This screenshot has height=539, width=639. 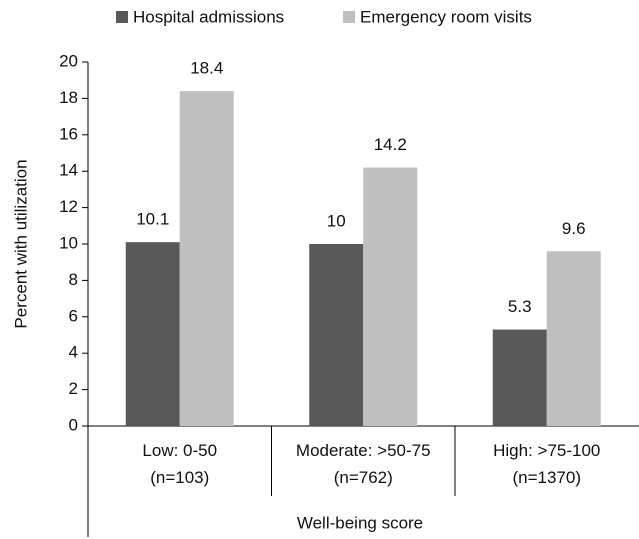 I want to click on x-axis-label: Well-being score, so click(x=360, y=522).